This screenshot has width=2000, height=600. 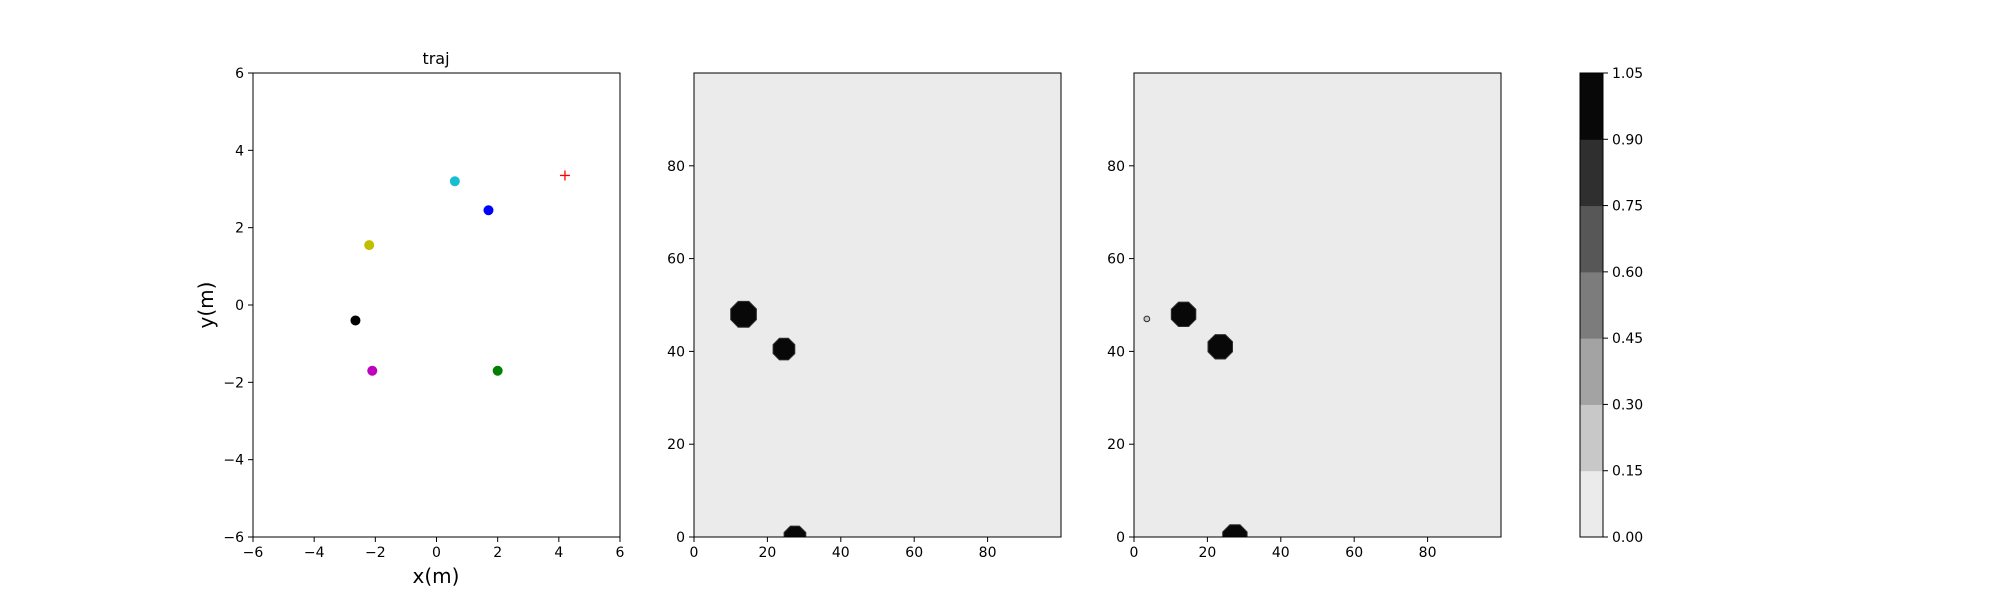 What do you see at coordinates (1627, 538) in the screenshot?
I see `colorbar-tick-label: 0.00` at bounding box center [1627, 538].